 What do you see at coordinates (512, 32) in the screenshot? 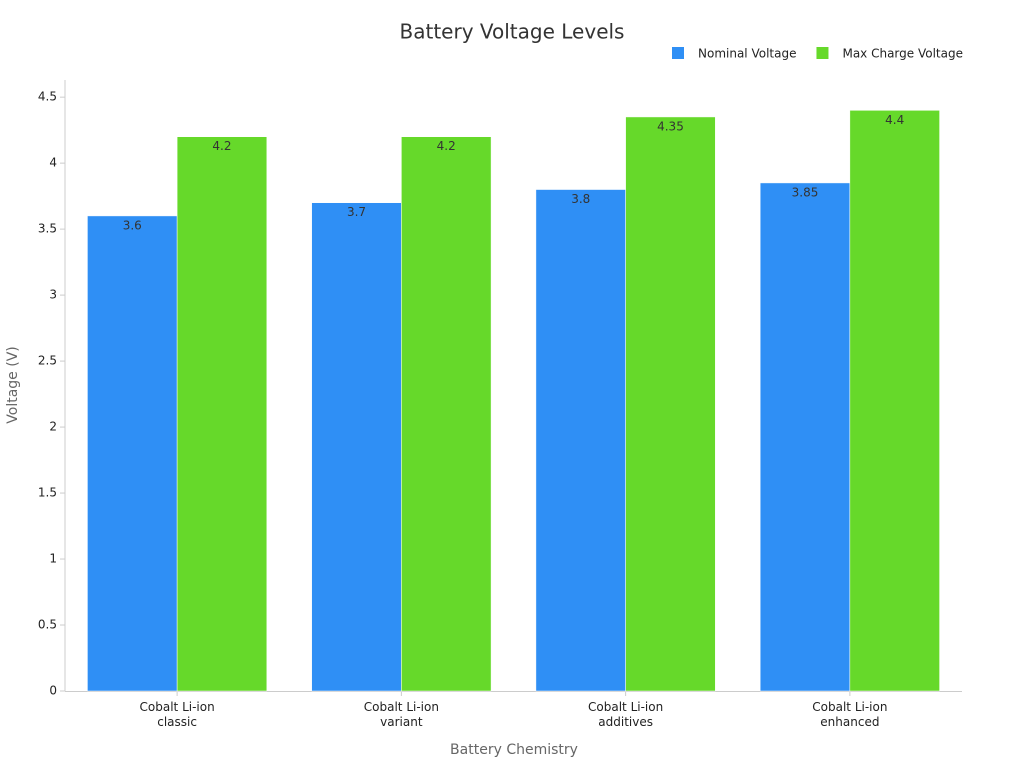
I see `chart-title: Battery Voltage Levels` at bounding box center [512, 32].